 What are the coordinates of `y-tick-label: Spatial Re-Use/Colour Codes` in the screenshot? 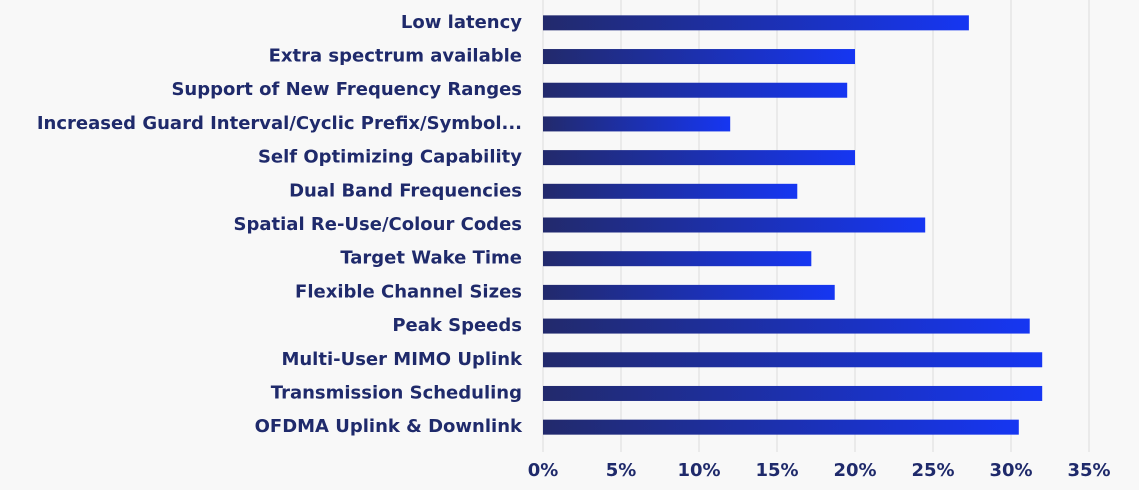 It's located at (378, 224).